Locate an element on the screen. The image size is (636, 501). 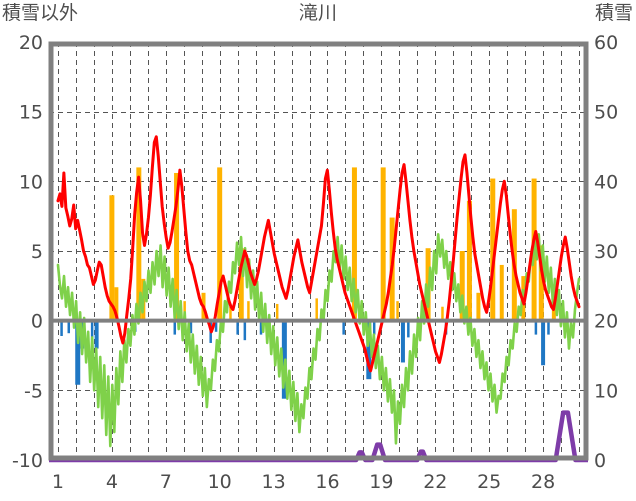
svg-text: 30 is located at coordinates (606, 252).